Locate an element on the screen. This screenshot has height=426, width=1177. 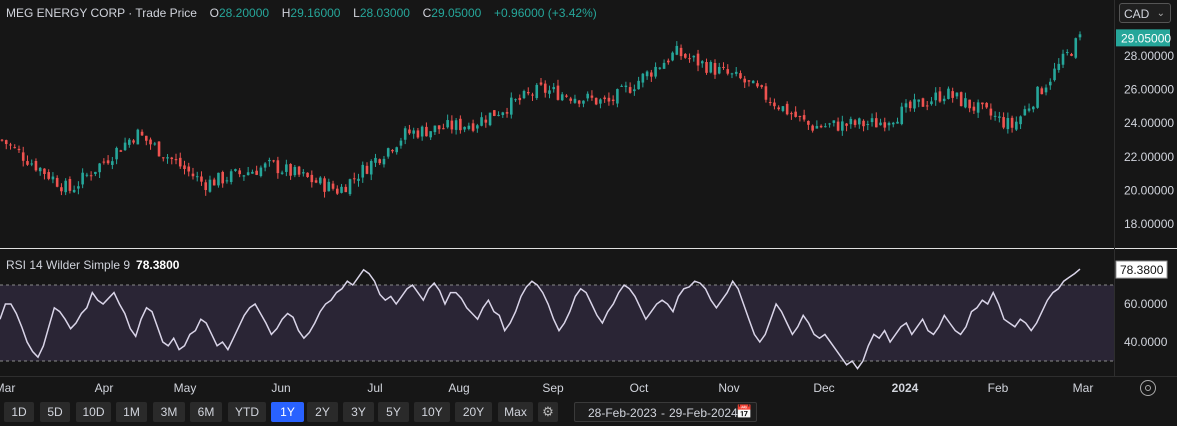
settings-icon is located at coordinates (1148, 388).